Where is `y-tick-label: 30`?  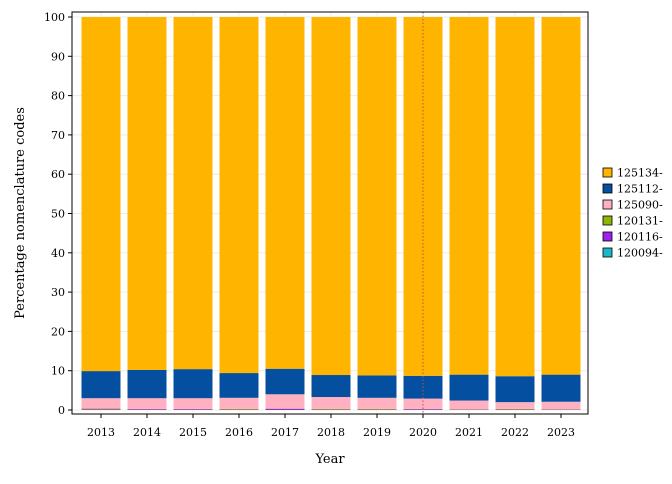 y-tick-label: 30 is located at coordinates (58, 292).